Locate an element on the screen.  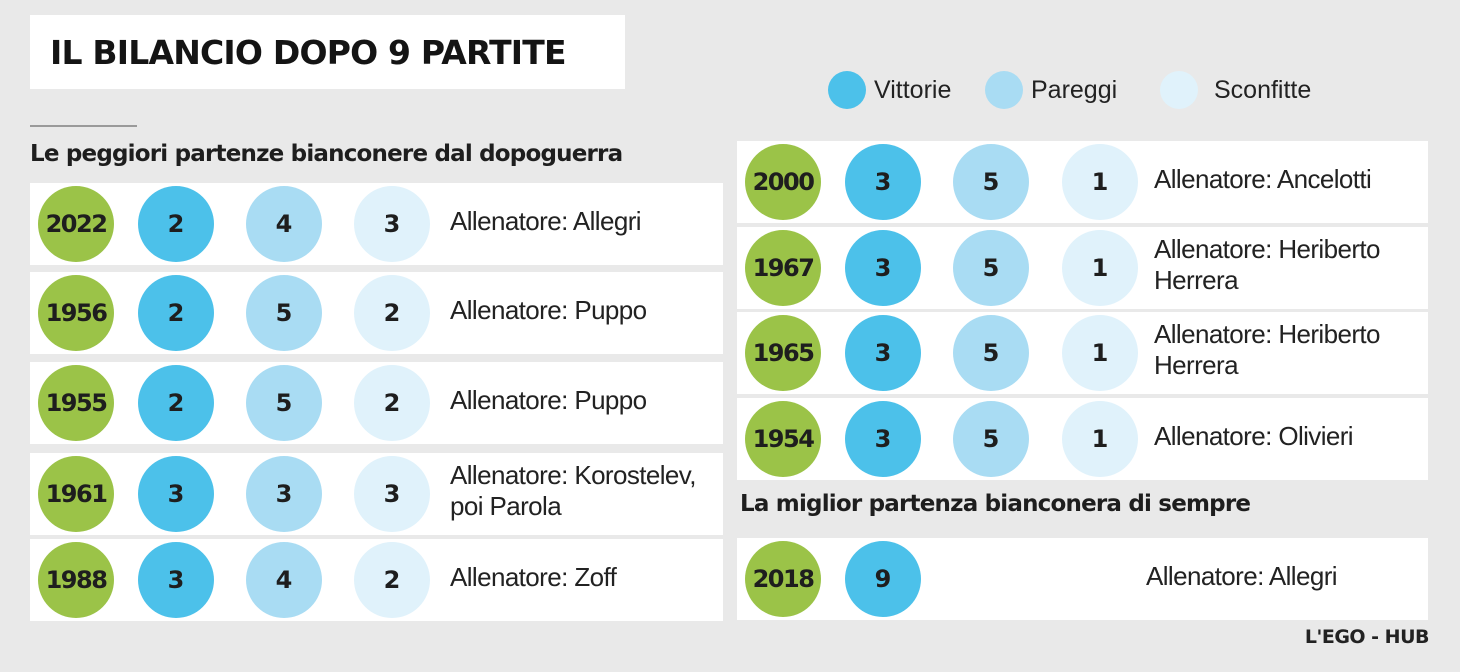
coach-line: Allenatore: Korostelev, is located at coordinates (573, 475).